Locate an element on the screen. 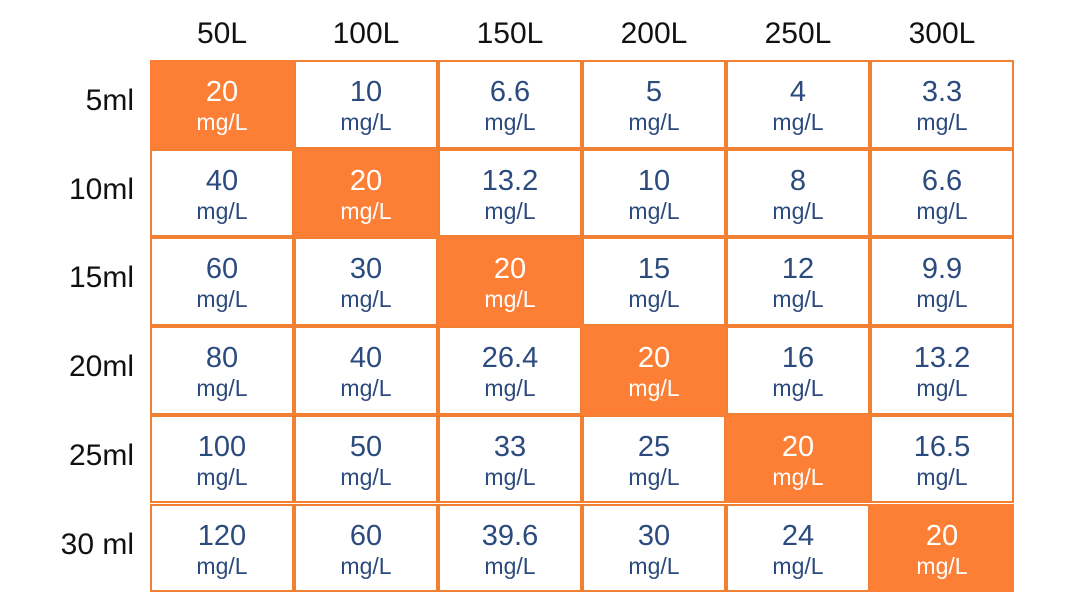 Image resolution: width=1070 pixels, height=609 pixels. column-header: 300L is located at coordinates (942, 33).